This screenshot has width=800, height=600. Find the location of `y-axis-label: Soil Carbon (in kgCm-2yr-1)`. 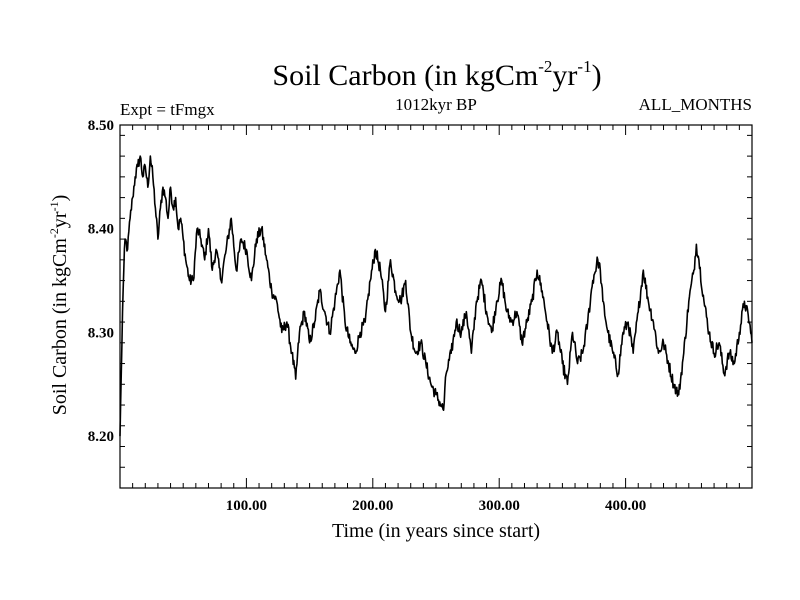

y-axis-label: Soil Carbon (in kgCm-2yr-1) is located at coordinates (59, 305).